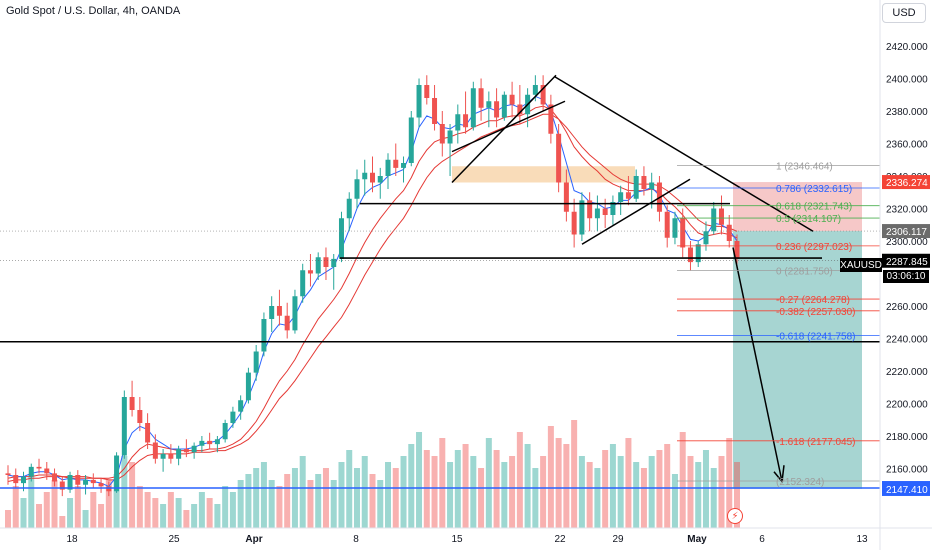  What do you see at coordinates (907, 262) in the screenshot?
I see `price-tag-label: 2287.845` at bounding box center [907, 262].